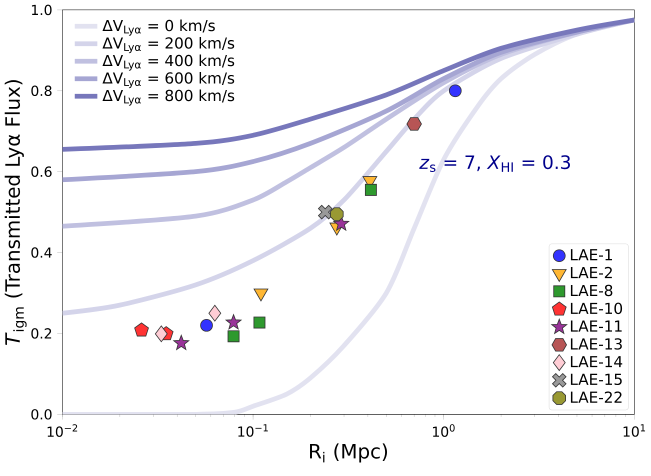 Image resolution: width=651 pixels, height=476 pixels. What do you see at coordinates (168, 80) in the screenshot?
I see `legend-label: ΔV$_{Lyα}$ = 600 km/s` at bounding box center [168, 80].